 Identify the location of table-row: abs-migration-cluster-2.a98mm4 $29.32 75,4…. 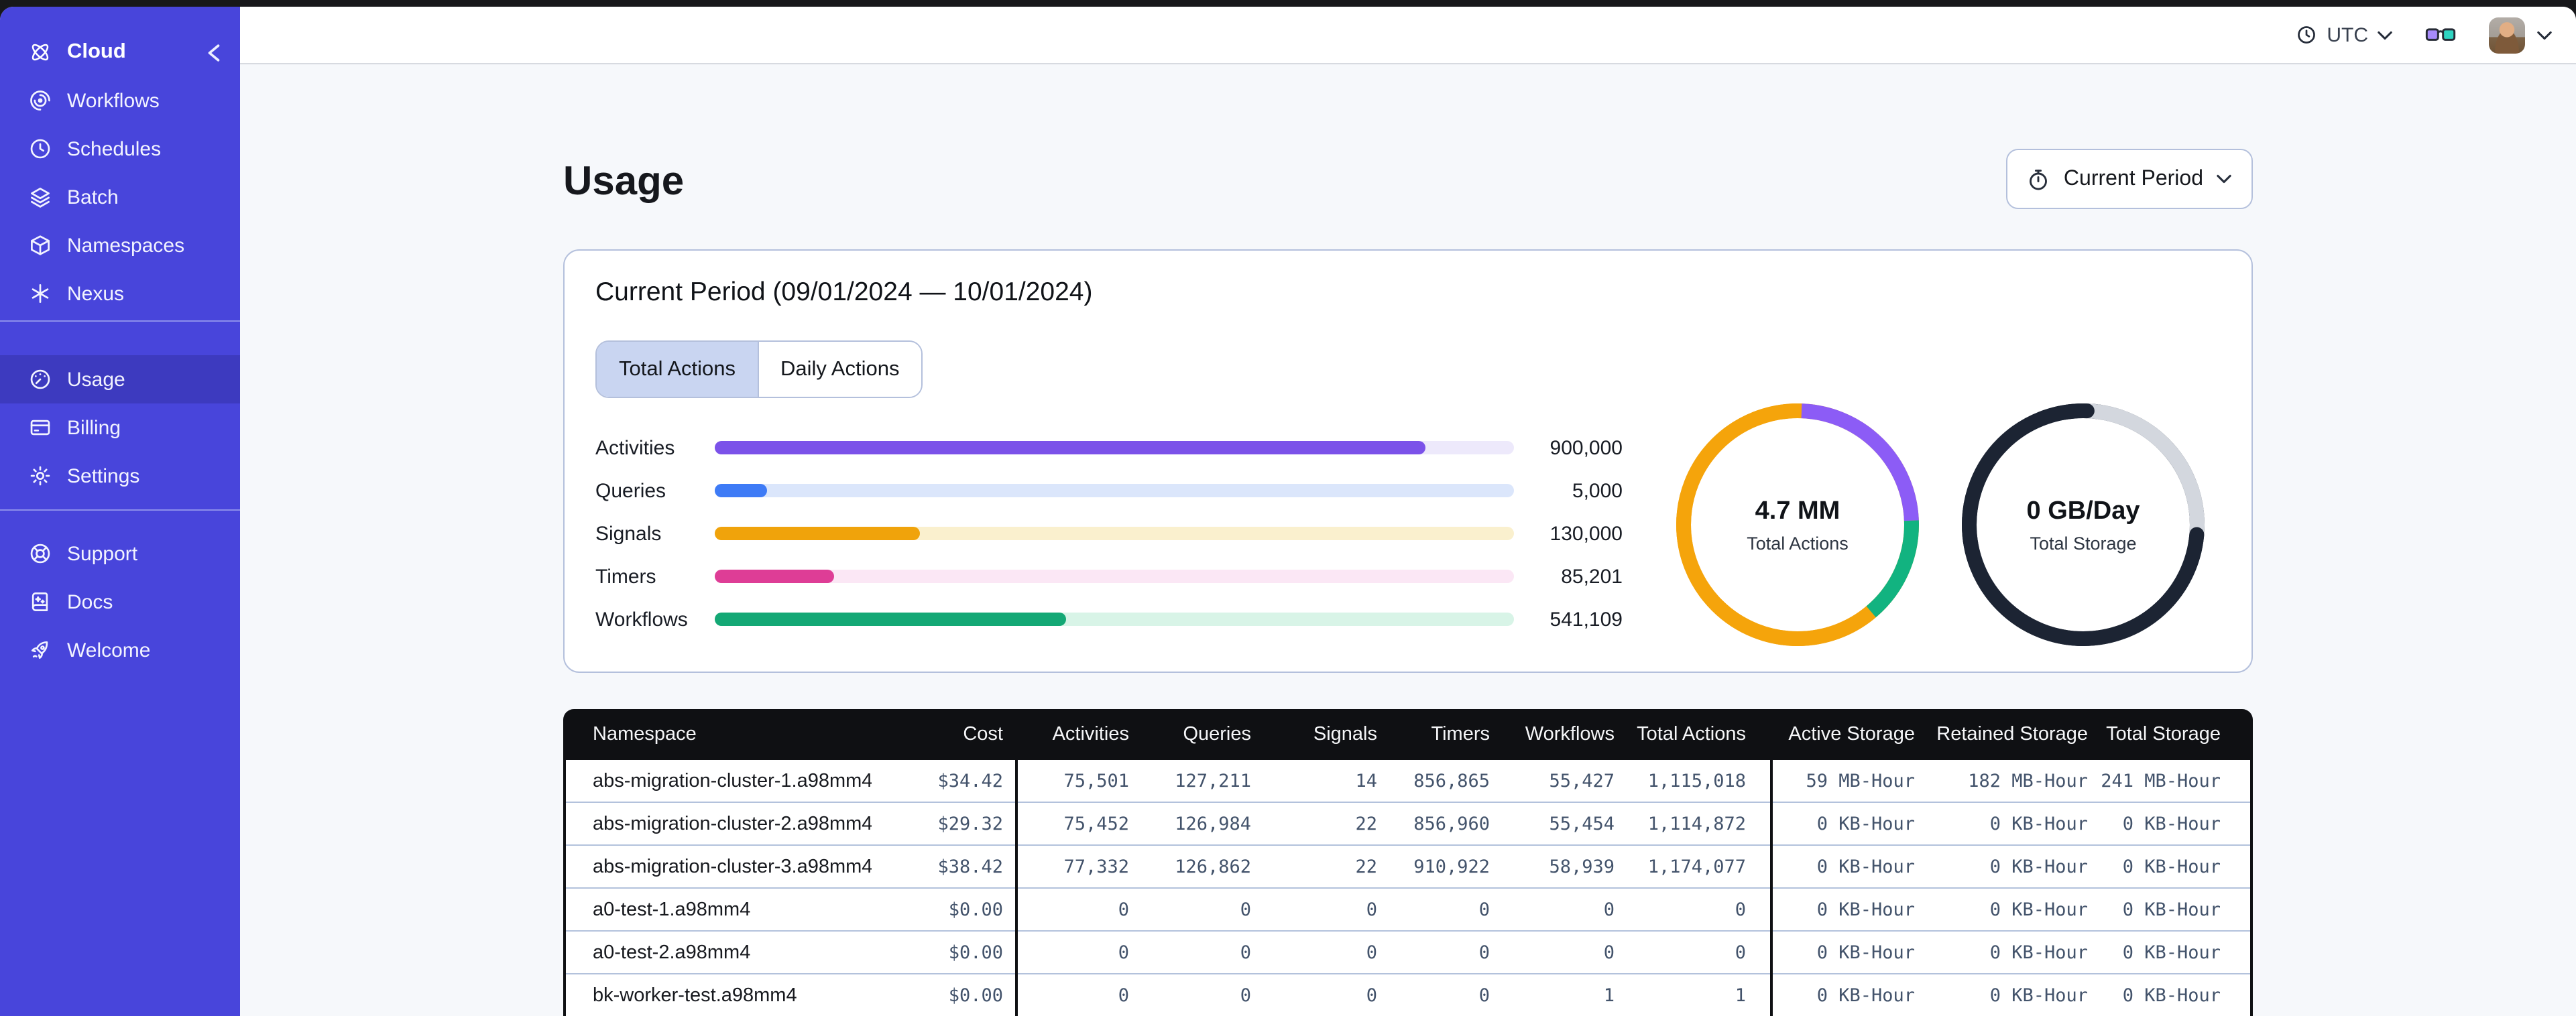
(1408, 824).